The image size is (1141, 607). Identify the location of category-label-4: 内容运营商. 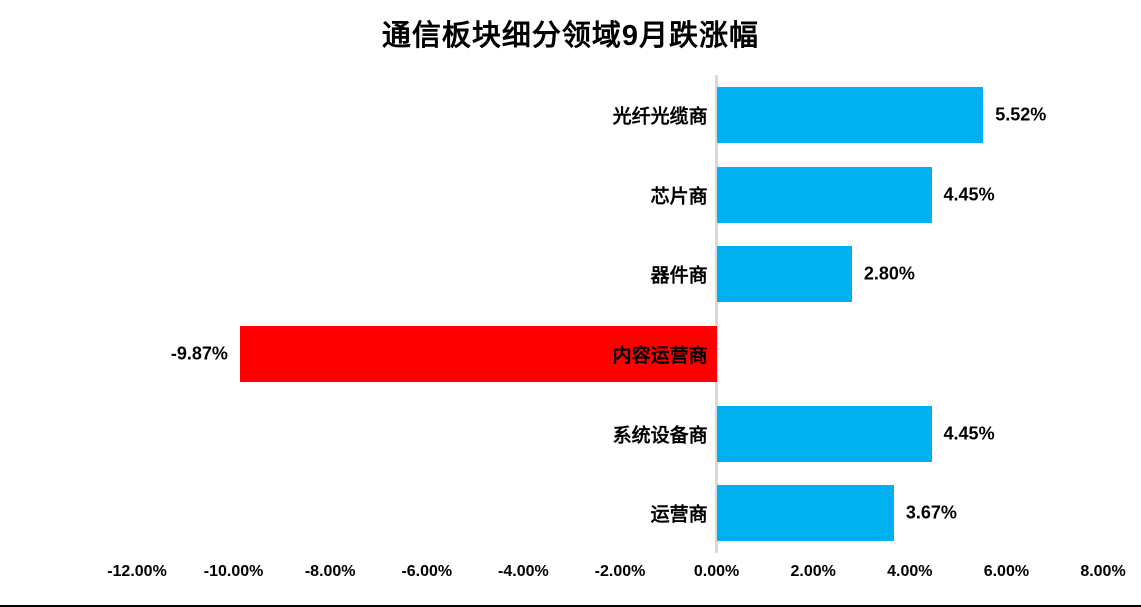
(660, 356).